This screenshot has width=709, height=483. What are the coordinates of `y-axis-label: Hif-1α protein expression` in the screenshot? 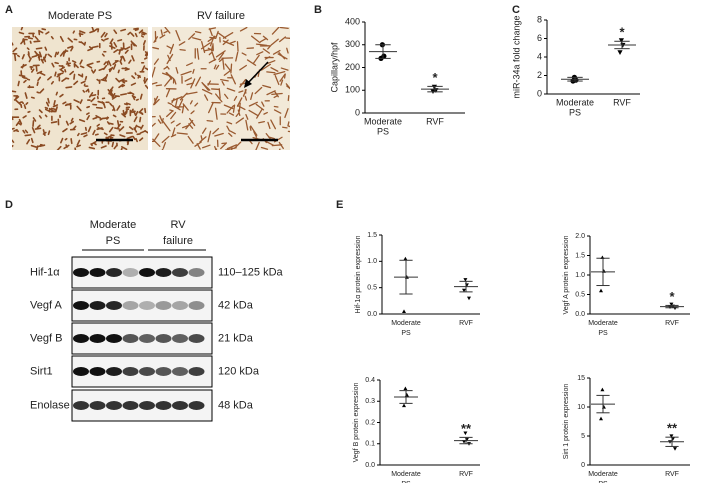 It's located at (358, 274).